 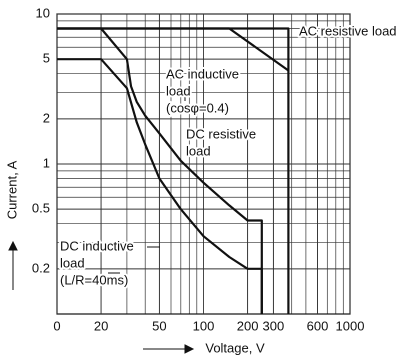 I want to click on x-tick-label: 200, so click(x=248, y=325).